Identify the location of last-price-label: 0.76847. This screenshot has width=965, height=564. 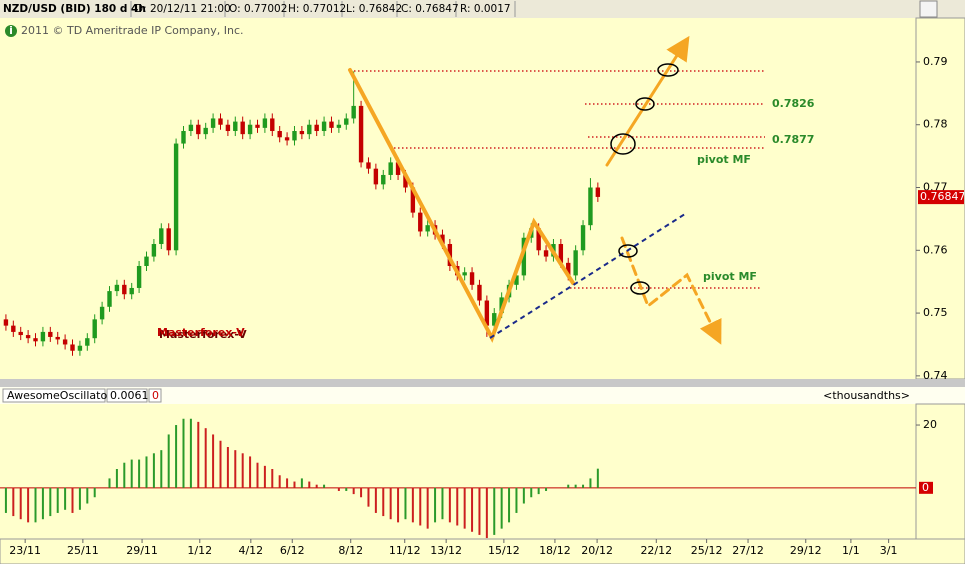
(942, 196).